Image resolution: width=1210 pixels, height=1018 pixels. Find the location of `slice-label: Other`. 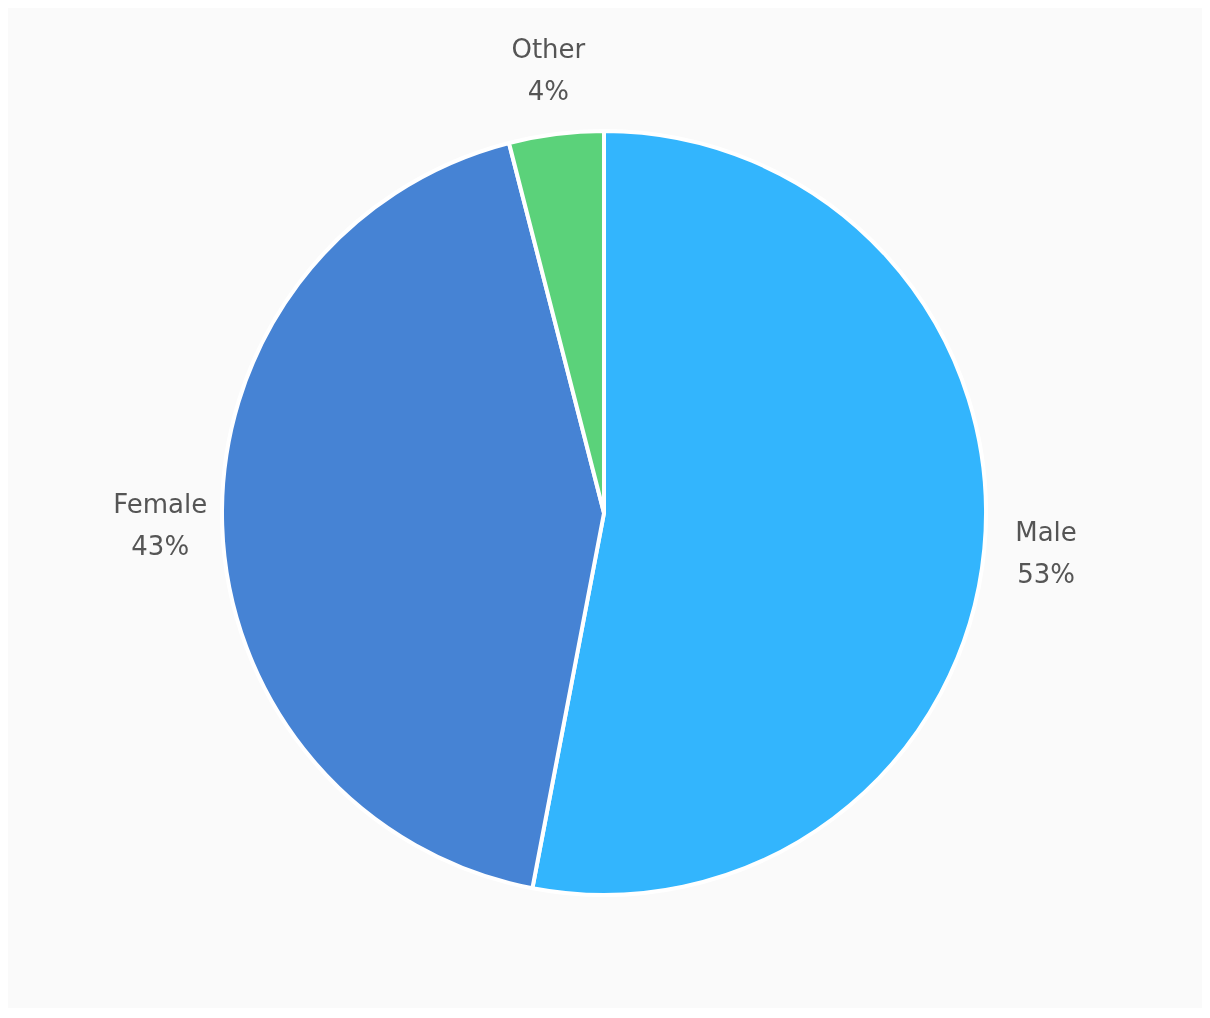

slice-label: Other is located at coordinates (548, 49).